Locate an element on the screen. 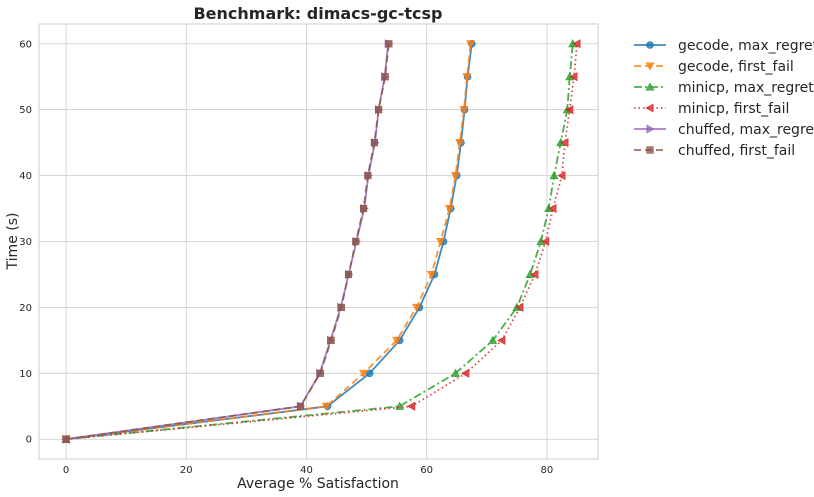 Image resolution: width=814 pixels, height=497 pixels. x-tick-label: 0 is located at coordinates (66, 470).